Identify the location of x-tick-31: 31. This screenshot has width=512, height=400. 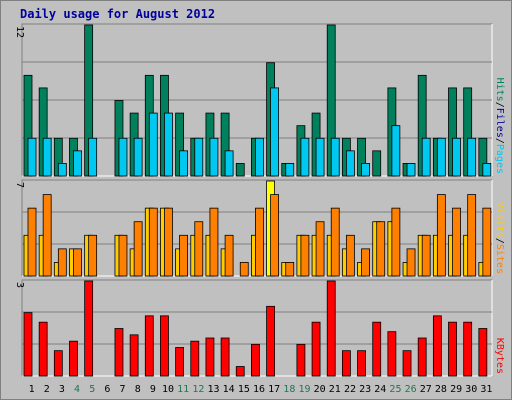
(486, 389).